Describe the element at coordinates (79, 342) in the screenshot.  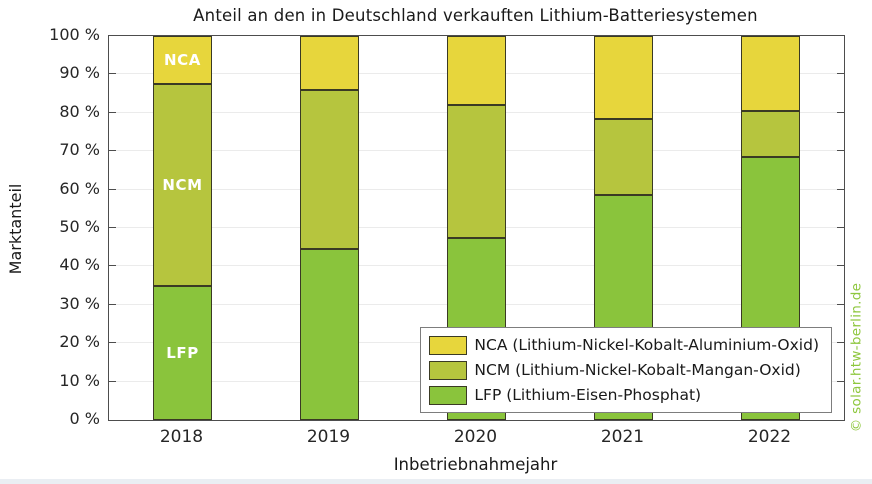
I see `y-tick-label: 20 %` at that location.